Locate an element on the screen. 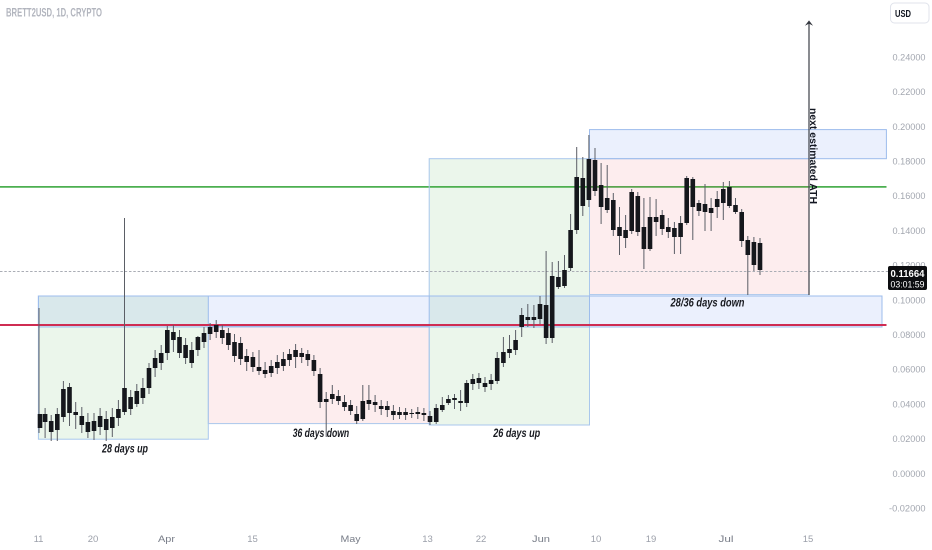  svg-text: 19 is located at coordinates (651, 539).